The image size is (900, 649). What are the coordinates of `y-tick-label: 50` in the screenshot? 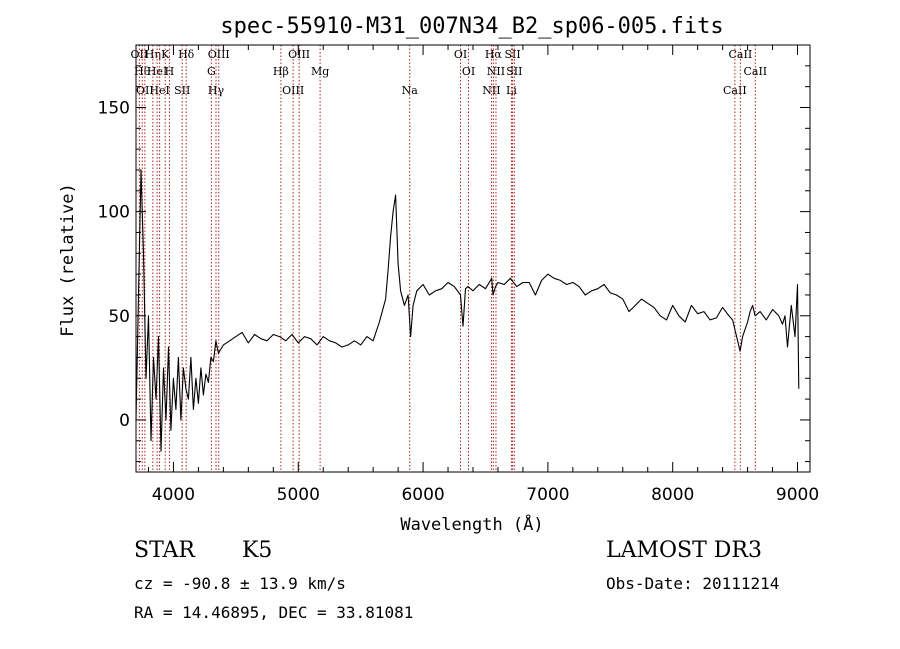 It's located at (119, 317).